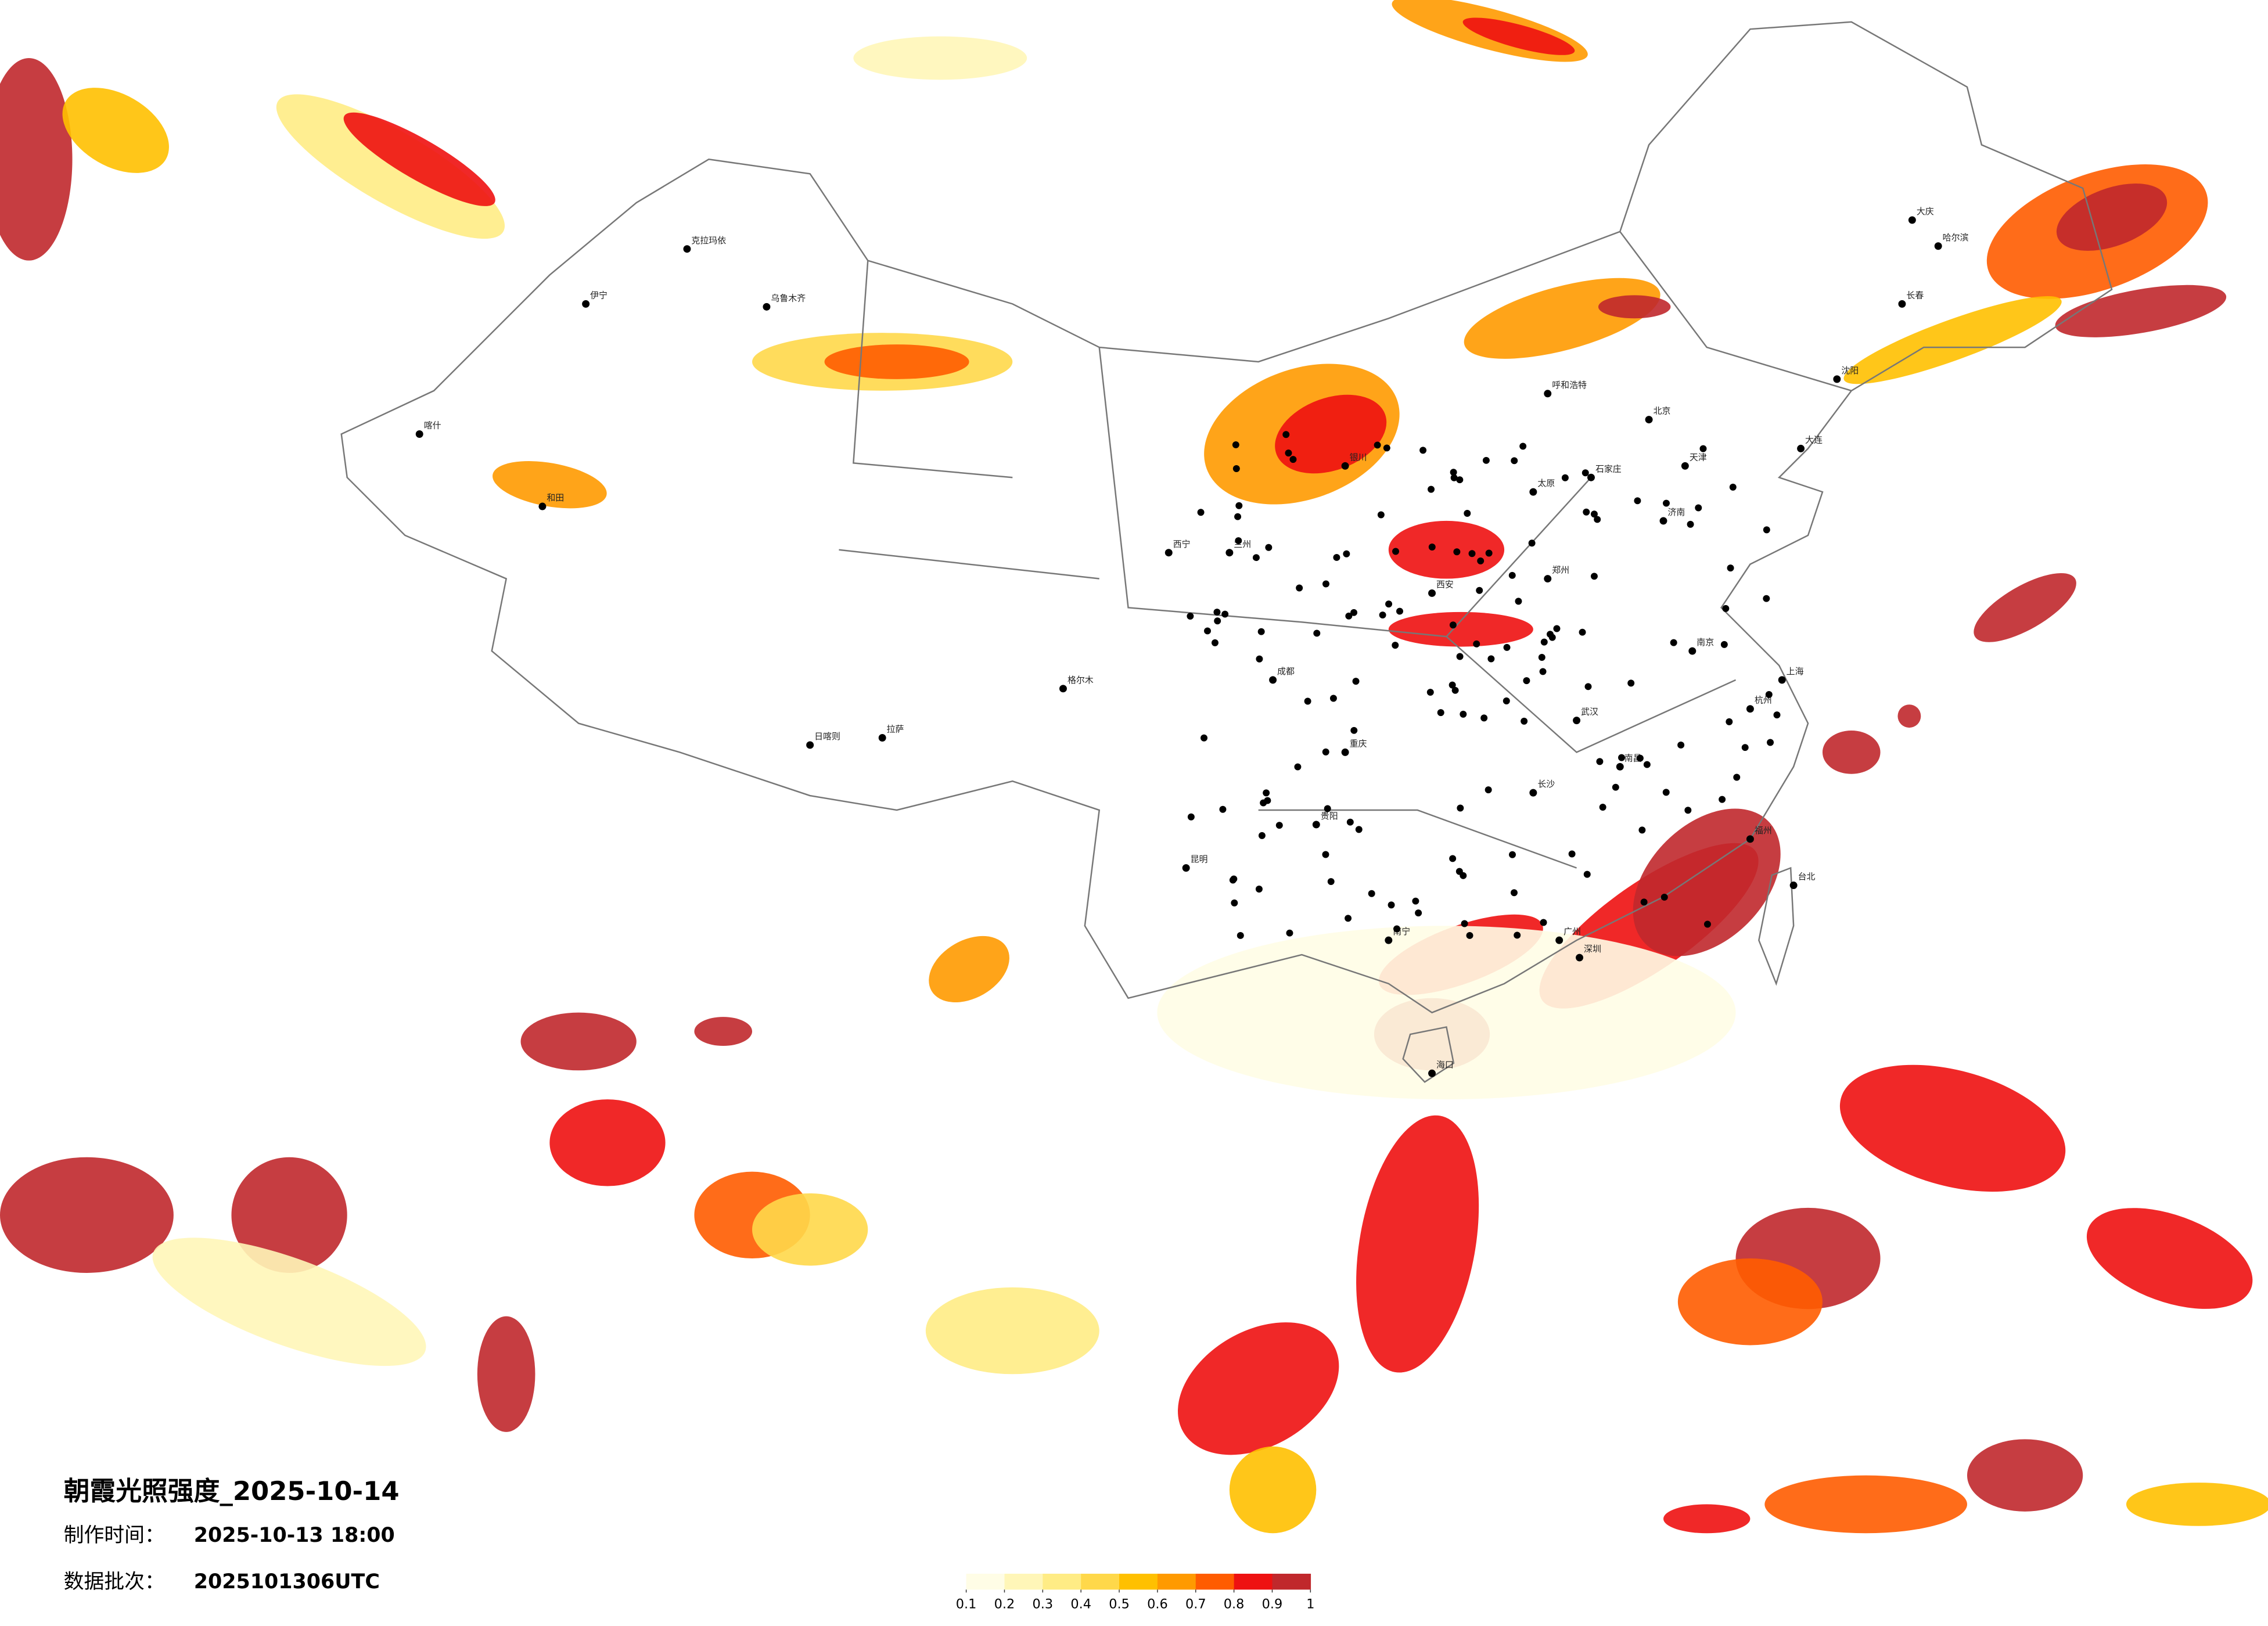  I want to click on city-label: 伊宁, so click(599, 295).